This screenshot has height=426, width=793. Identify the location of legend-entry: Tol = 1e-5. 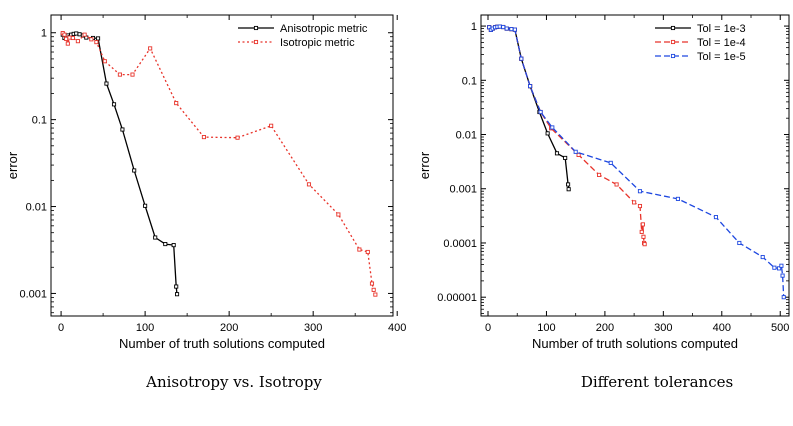
(721, 57).